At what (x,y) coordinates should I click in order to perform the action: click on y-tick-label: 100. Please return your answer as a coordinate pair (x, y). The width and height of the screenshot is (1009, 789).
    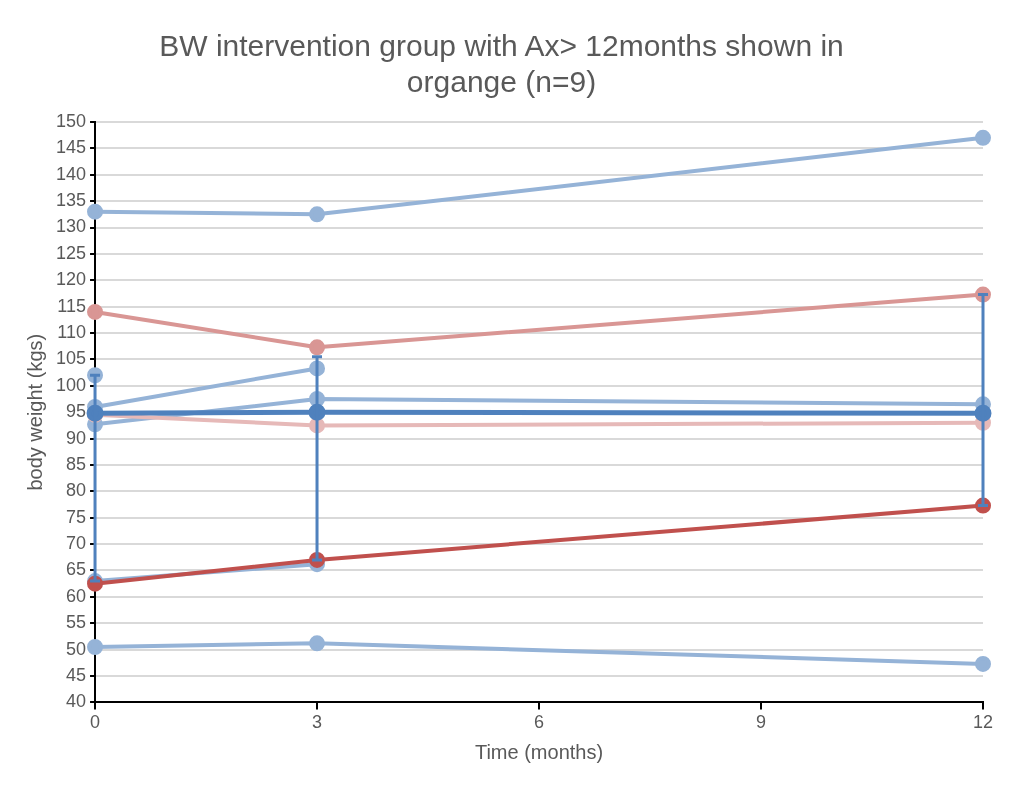
    Looking at the image, I should click on (71, 384).